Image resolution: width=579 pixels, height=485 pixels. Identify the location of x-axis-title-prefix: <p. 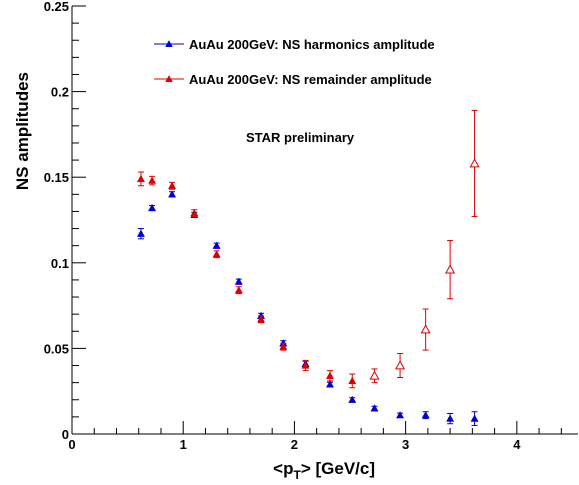
(283, 468).